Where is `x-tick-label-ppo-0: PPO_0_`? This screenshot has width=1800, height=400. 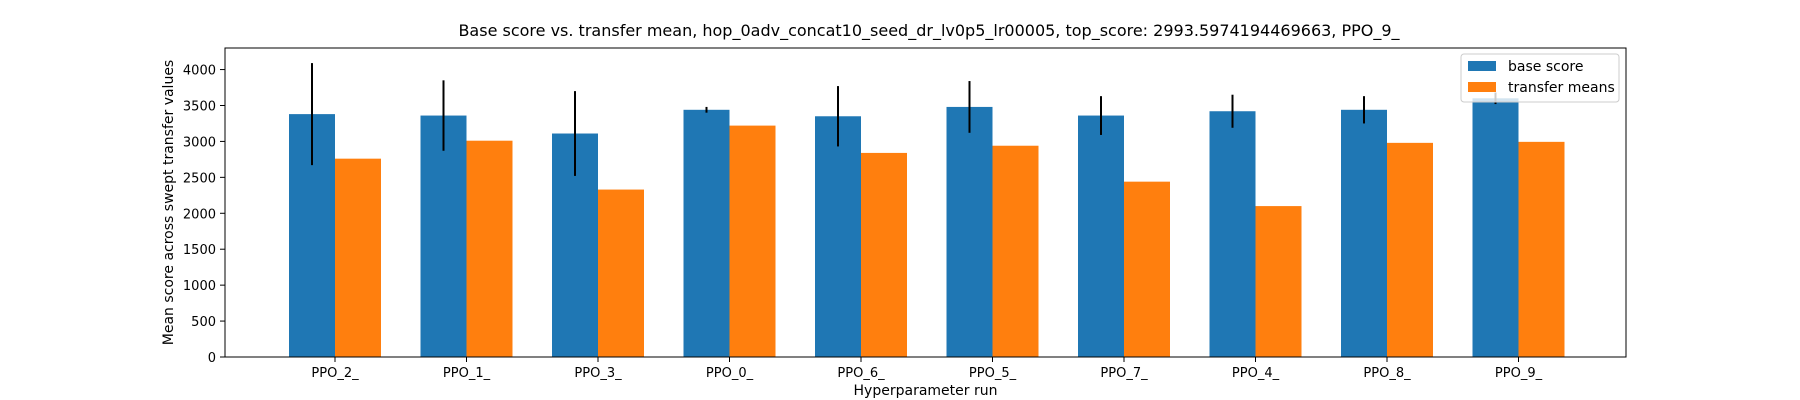
x-tick-label-ppo-0: PPO_0_ is located at coordinates (730, 373).